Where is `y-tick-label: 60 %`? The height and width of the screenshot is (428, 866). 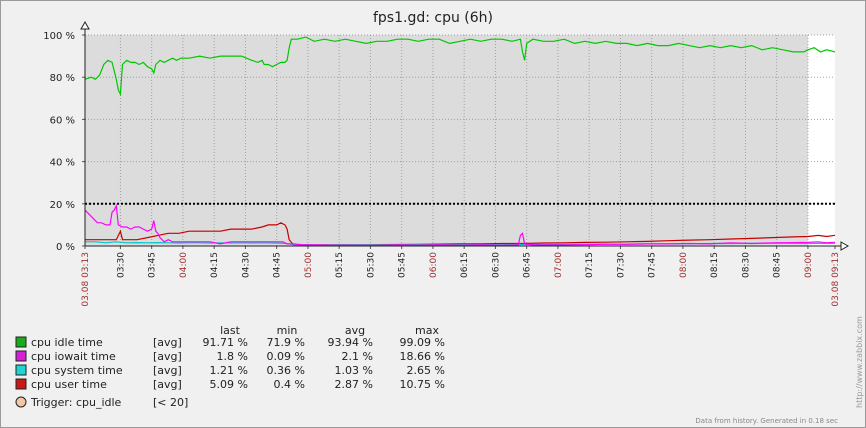
y-tick-label: 60 % is located at coordinates (62, 120).